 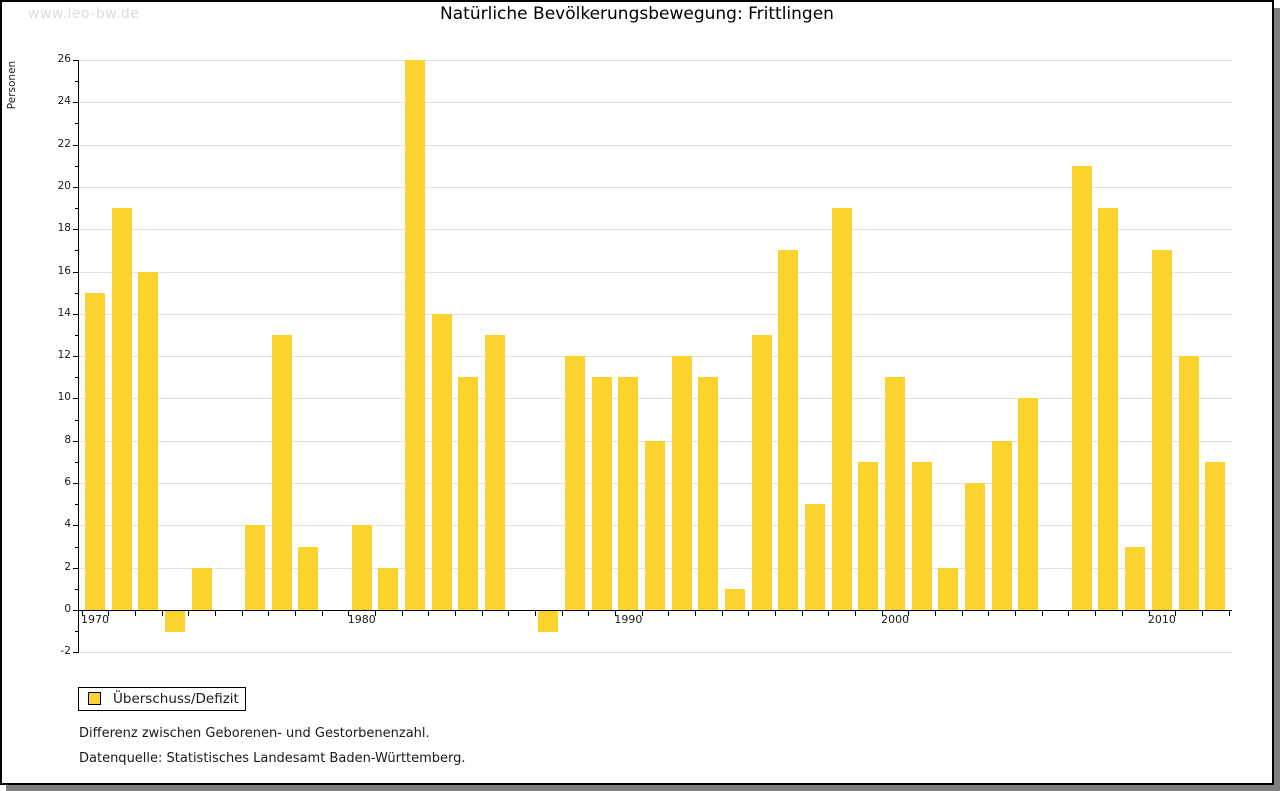 I want to click on bar-1976, so click(x=255, y=567).